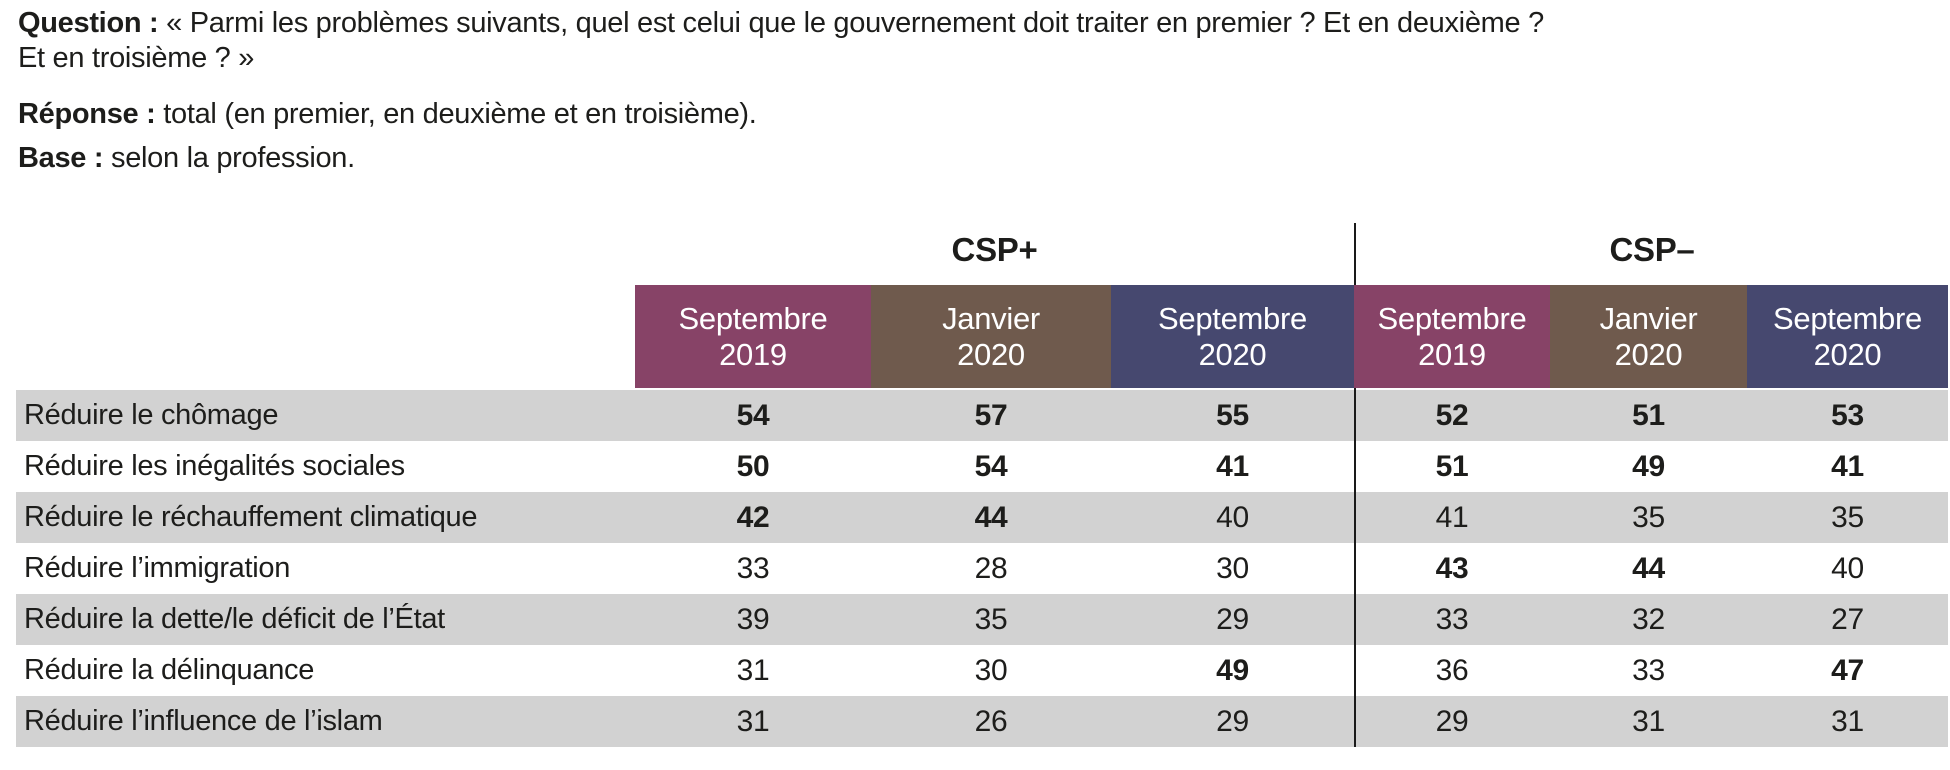  I want to click on column-header-sept-2019-csp-minus: Septembre 2019, so click(1452, 336).